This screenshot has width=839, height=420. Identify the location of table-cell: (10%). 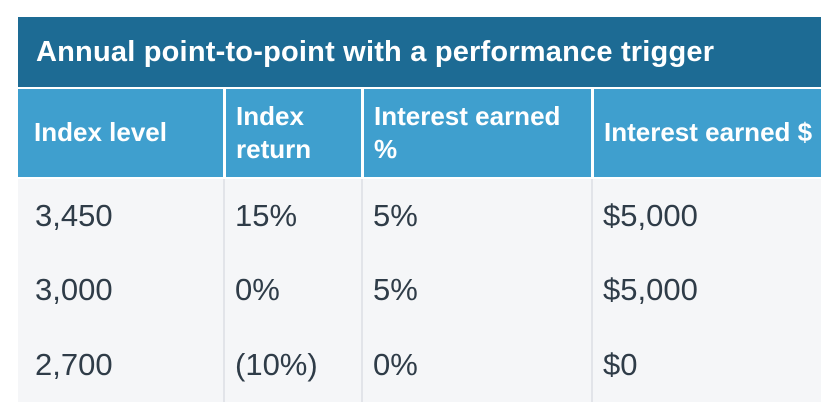
(292, 364).